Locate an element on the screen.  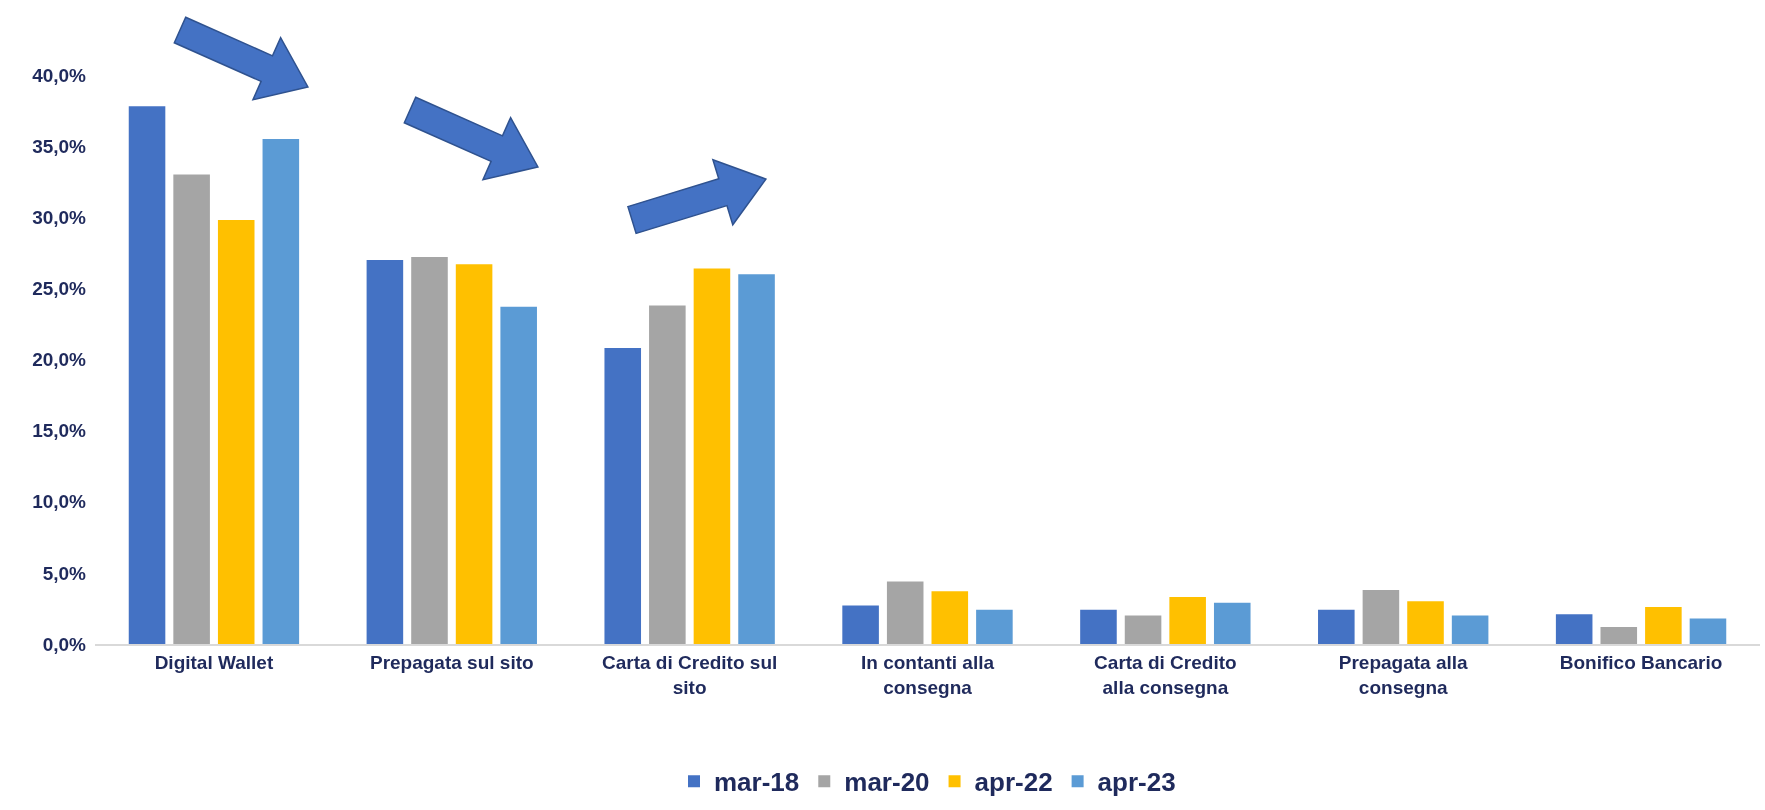
y-tick-label: 30,0% is located at coordinates (59, 217).